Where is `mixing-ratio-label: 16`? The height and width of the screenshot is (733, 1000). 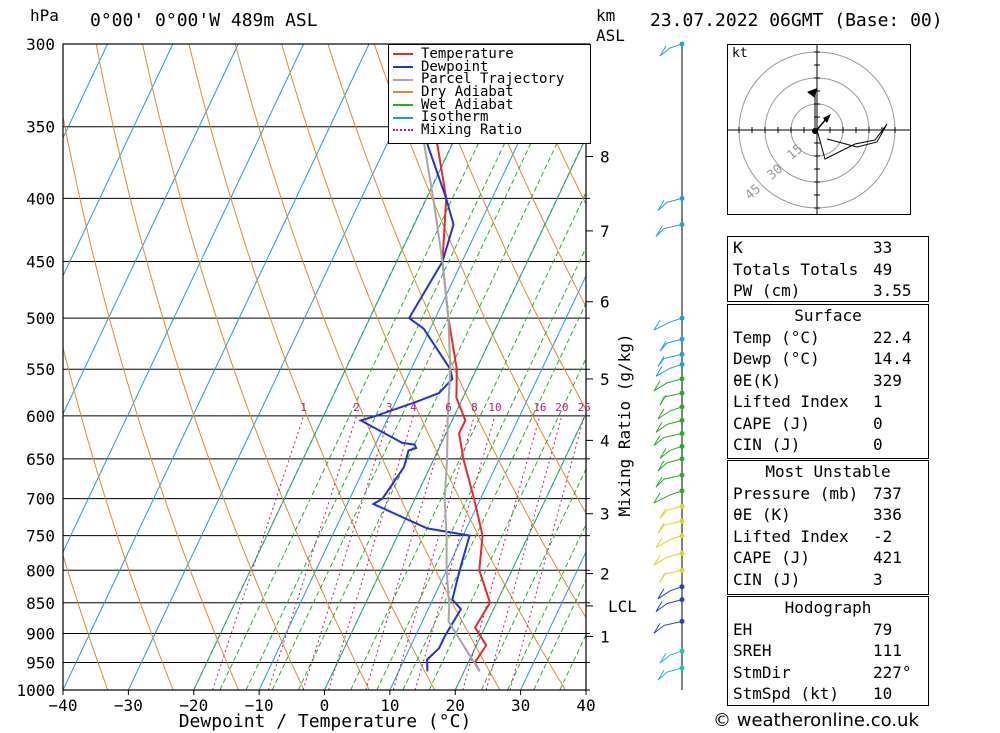 mixing-ratio-label: 16 is located at coordinates (539, 407).